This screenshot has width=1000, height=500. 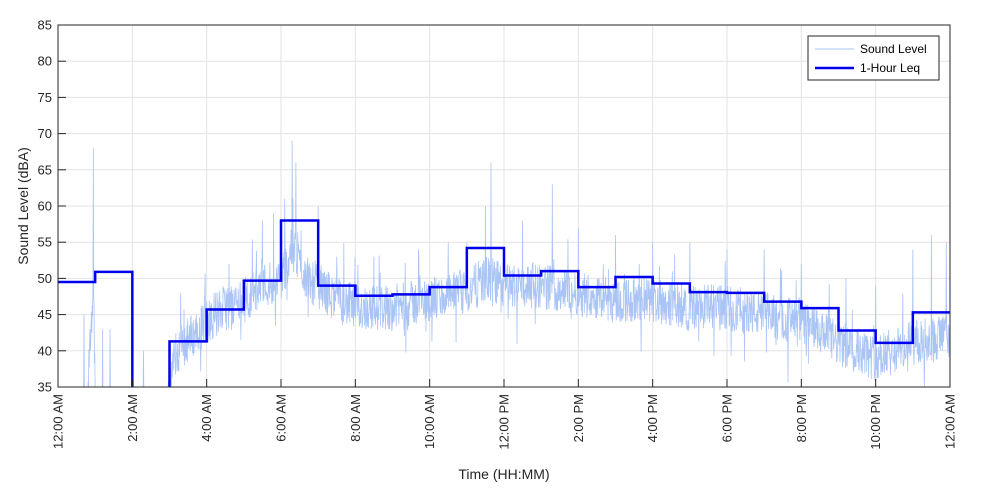 What do you see at coordinates (206, 418) in the screenshot?
I see `x-tick-label: 4:00 AM` at bounding box center [206, 418].